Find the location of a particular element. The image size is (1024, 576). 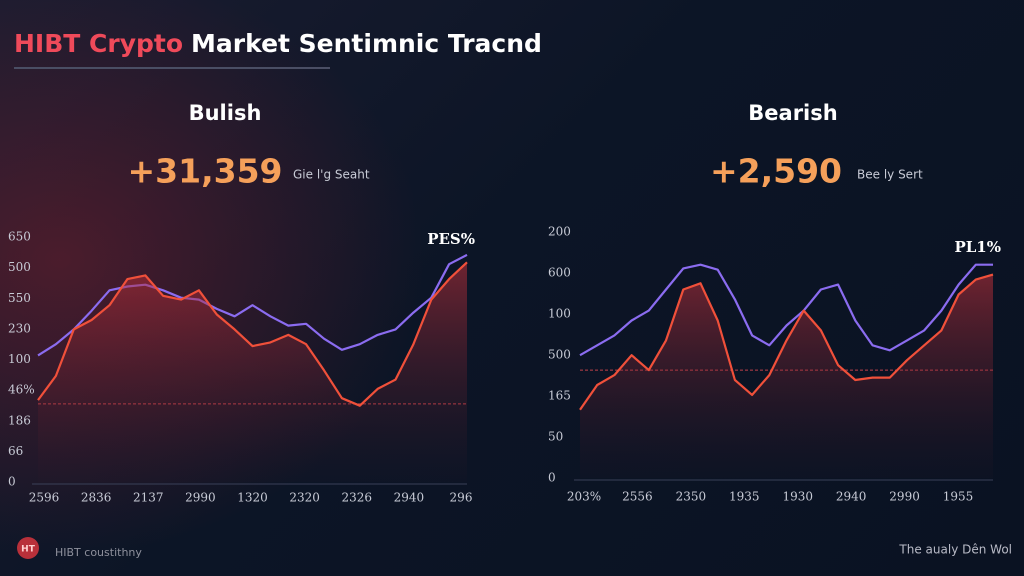

title-highlight: HIBT Crypto is located at coordinates (98, 43).